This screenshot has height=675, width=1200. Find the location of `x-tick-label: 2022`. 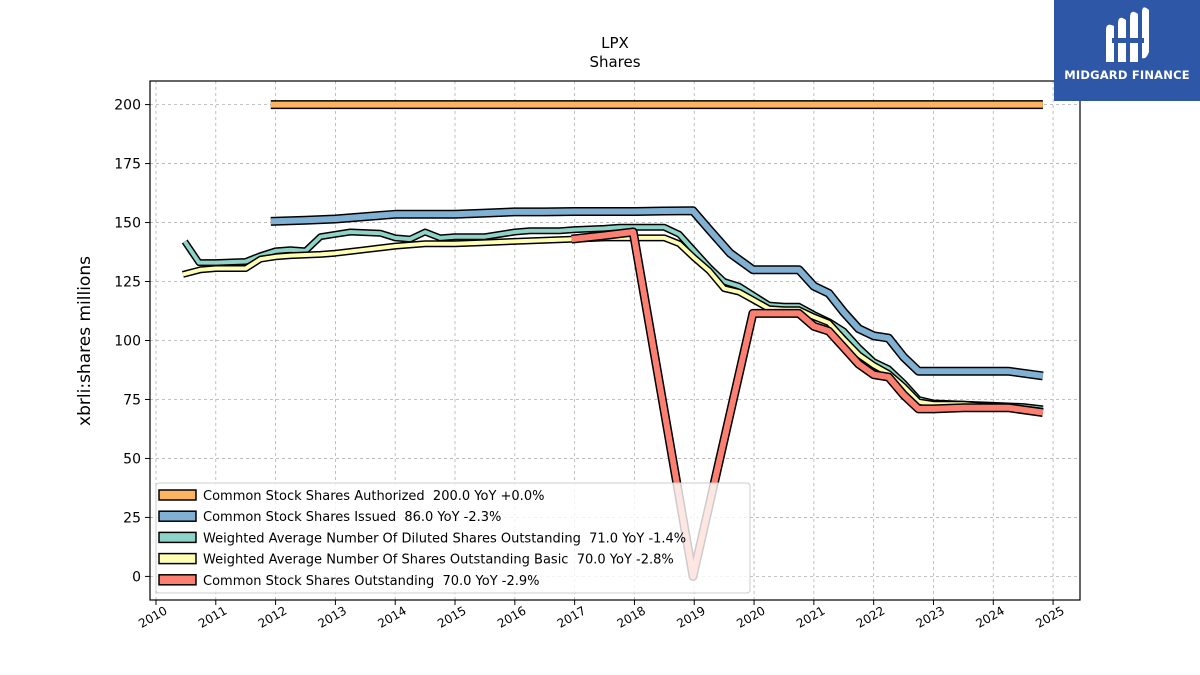

x-tick-label: 2022 is located at coordinates (870, 616).